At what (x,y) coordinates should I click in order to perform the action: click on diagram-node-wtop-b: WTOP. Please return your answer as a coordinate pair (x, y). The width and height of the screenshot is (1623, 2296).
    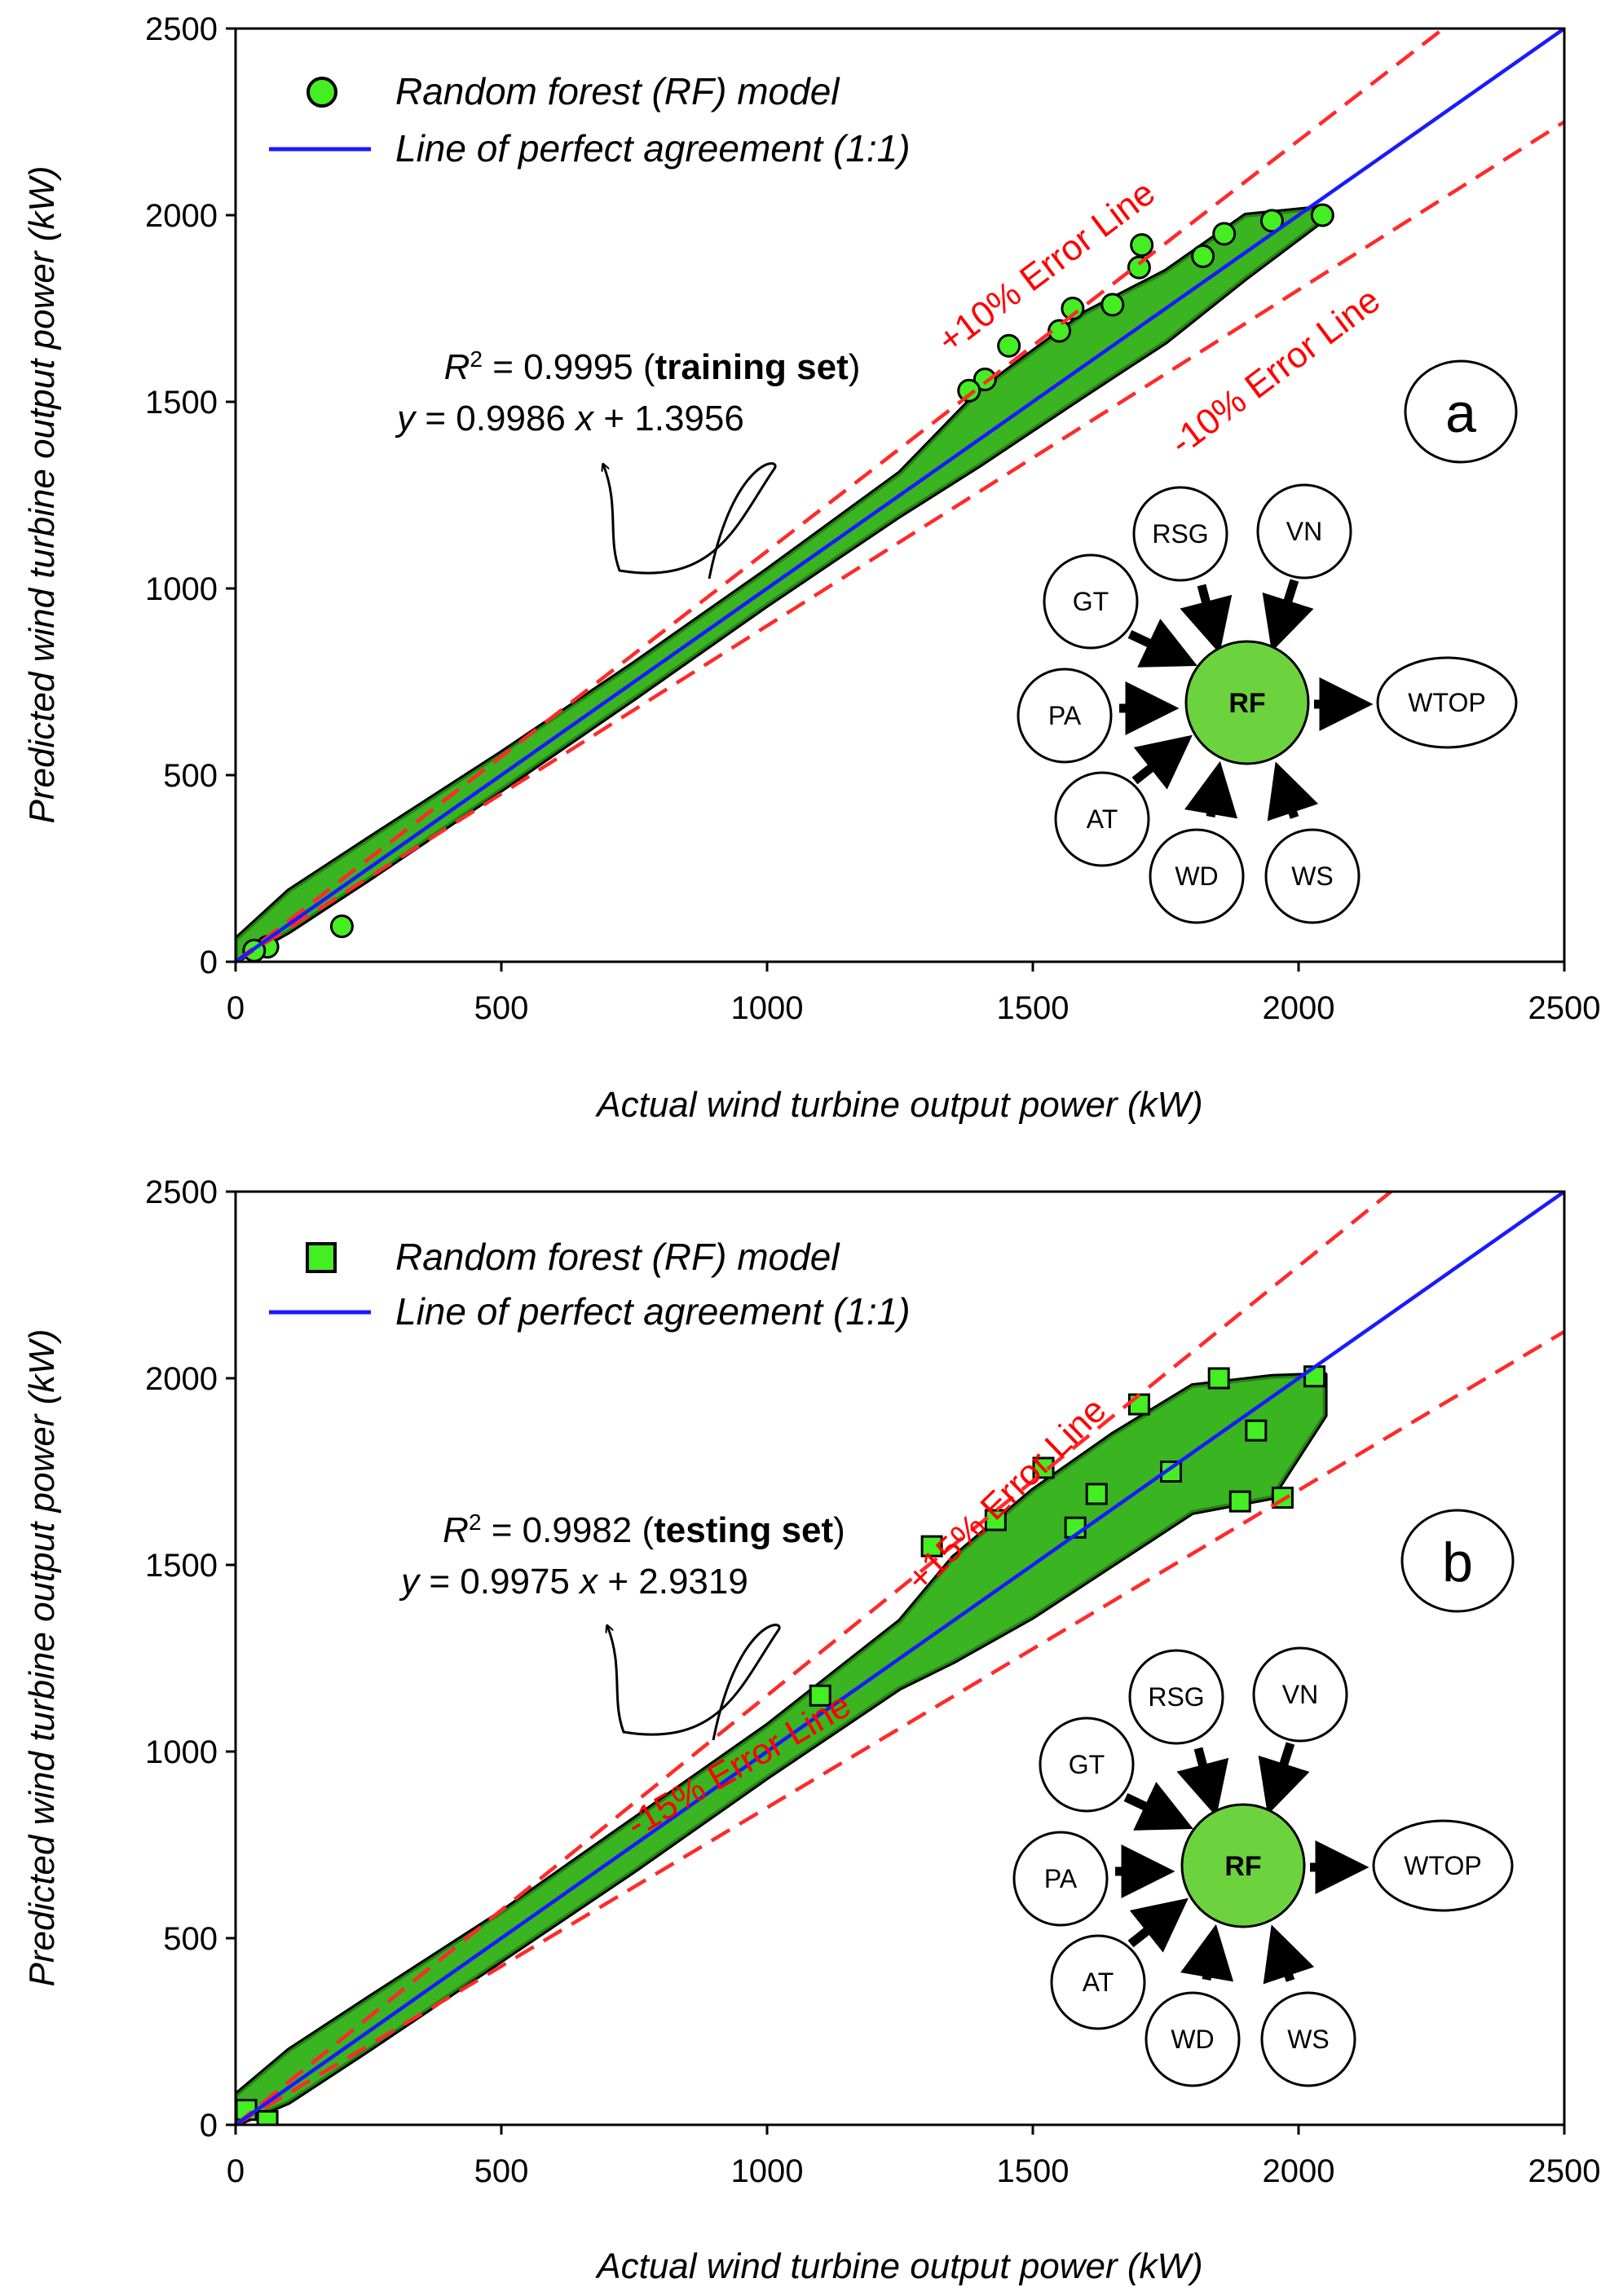
    Looking at the image, I should click on (1443, 1865).